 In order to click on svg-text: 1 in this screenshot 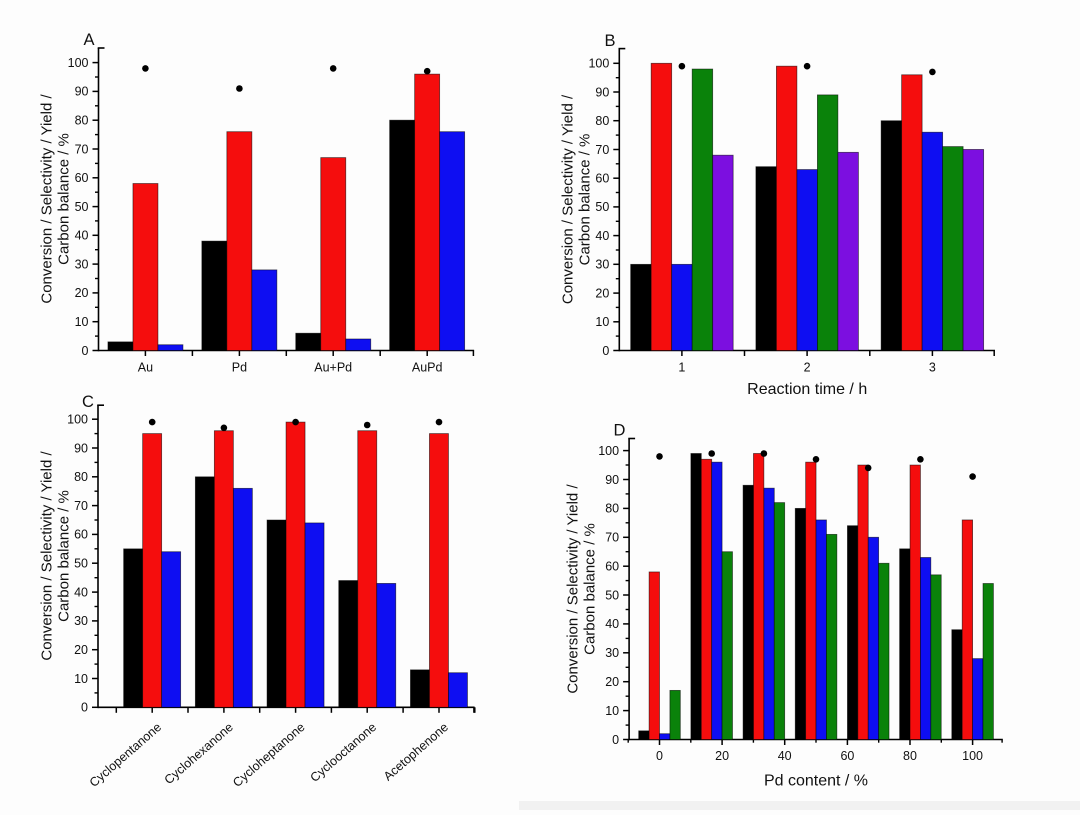, I will do `click(681, 368)`.